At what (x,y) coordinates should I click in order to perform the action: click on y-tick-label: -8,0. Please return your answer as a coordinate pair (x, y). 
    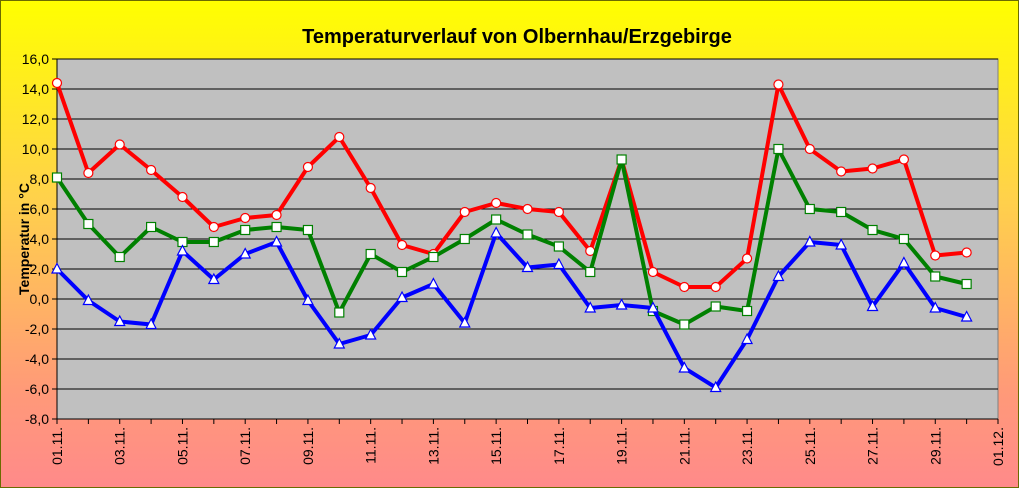
    Looking at the image, I should click on (37, 419).